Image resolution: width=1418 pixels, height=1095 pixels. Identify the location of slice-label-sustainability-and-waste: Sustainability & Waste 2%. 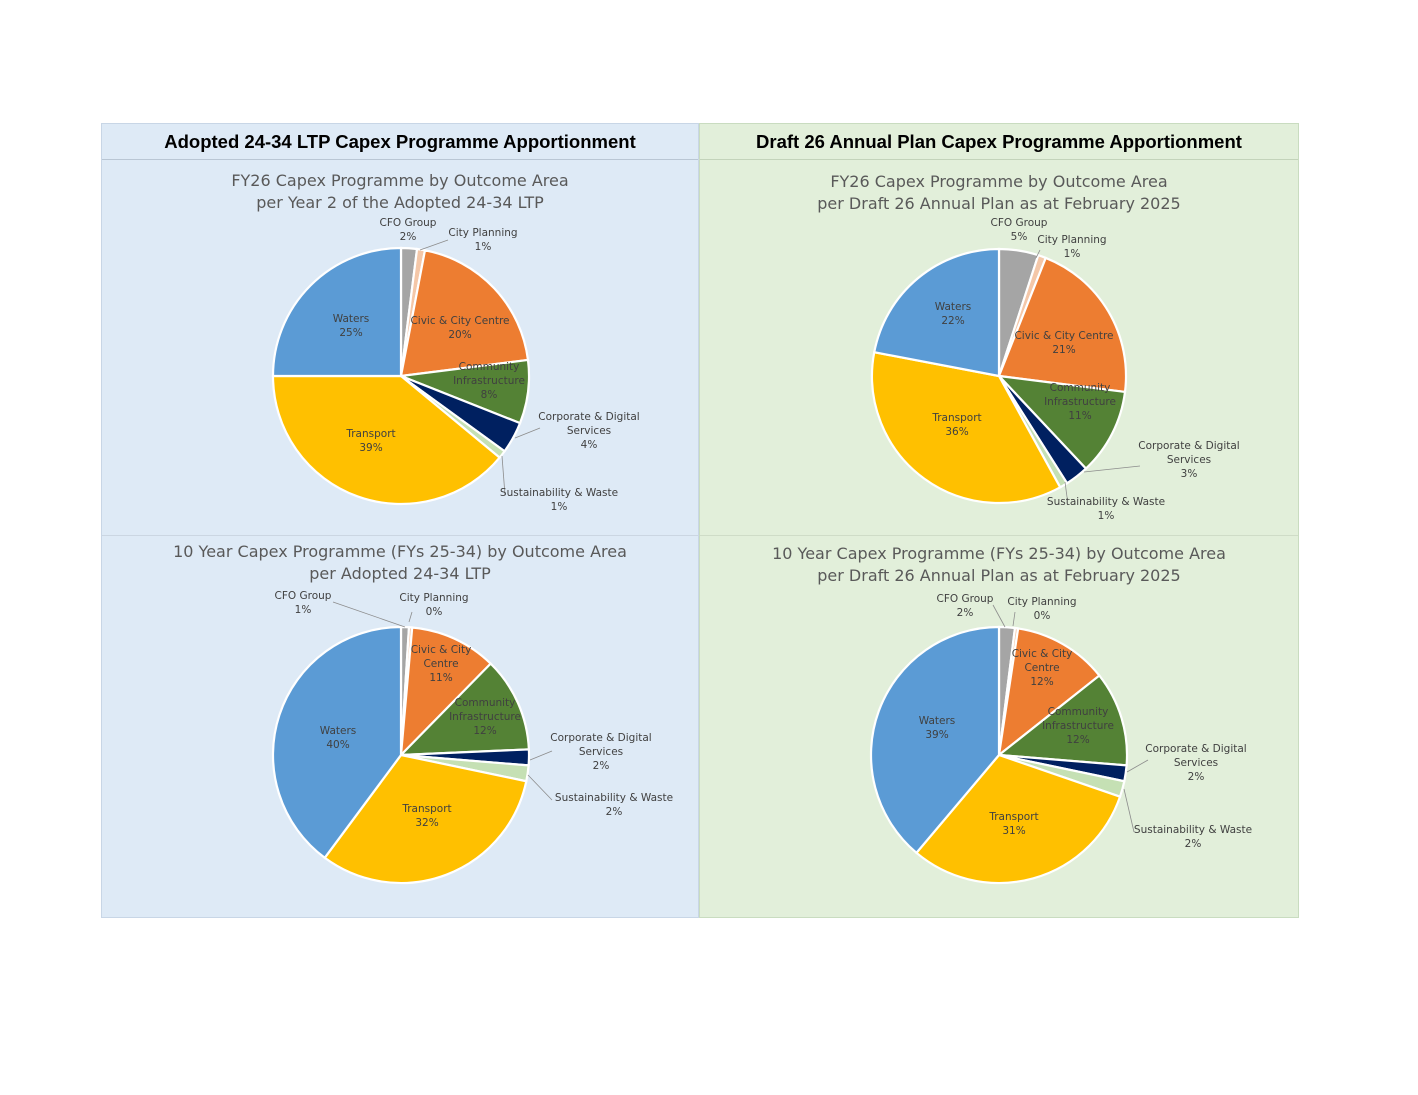
(614, 805).